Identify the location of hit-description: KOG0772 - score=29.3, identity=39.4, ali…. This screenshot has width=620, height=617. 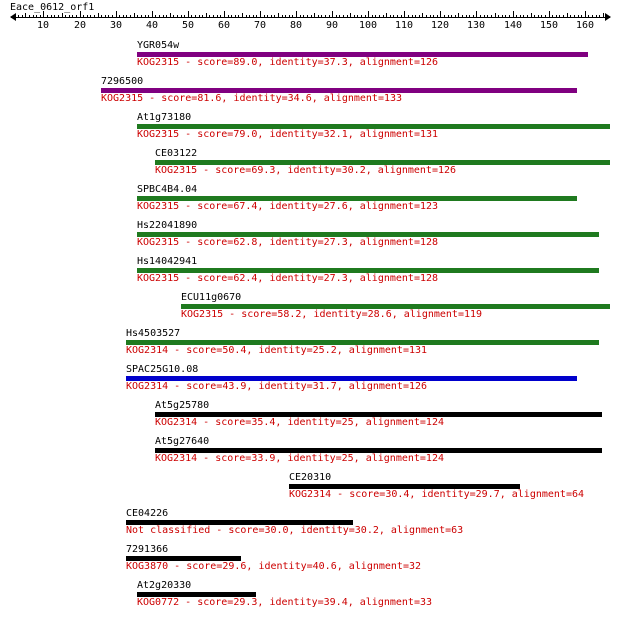
(285, 602).